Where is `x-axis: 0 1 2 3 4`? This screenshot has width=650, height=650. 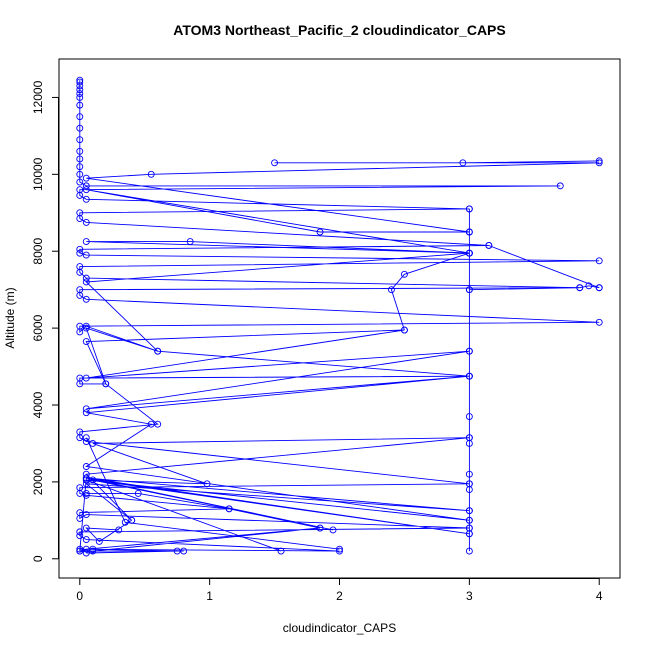
x-axis: 0 1 2 3 4 is located at coordinates (339, 590).